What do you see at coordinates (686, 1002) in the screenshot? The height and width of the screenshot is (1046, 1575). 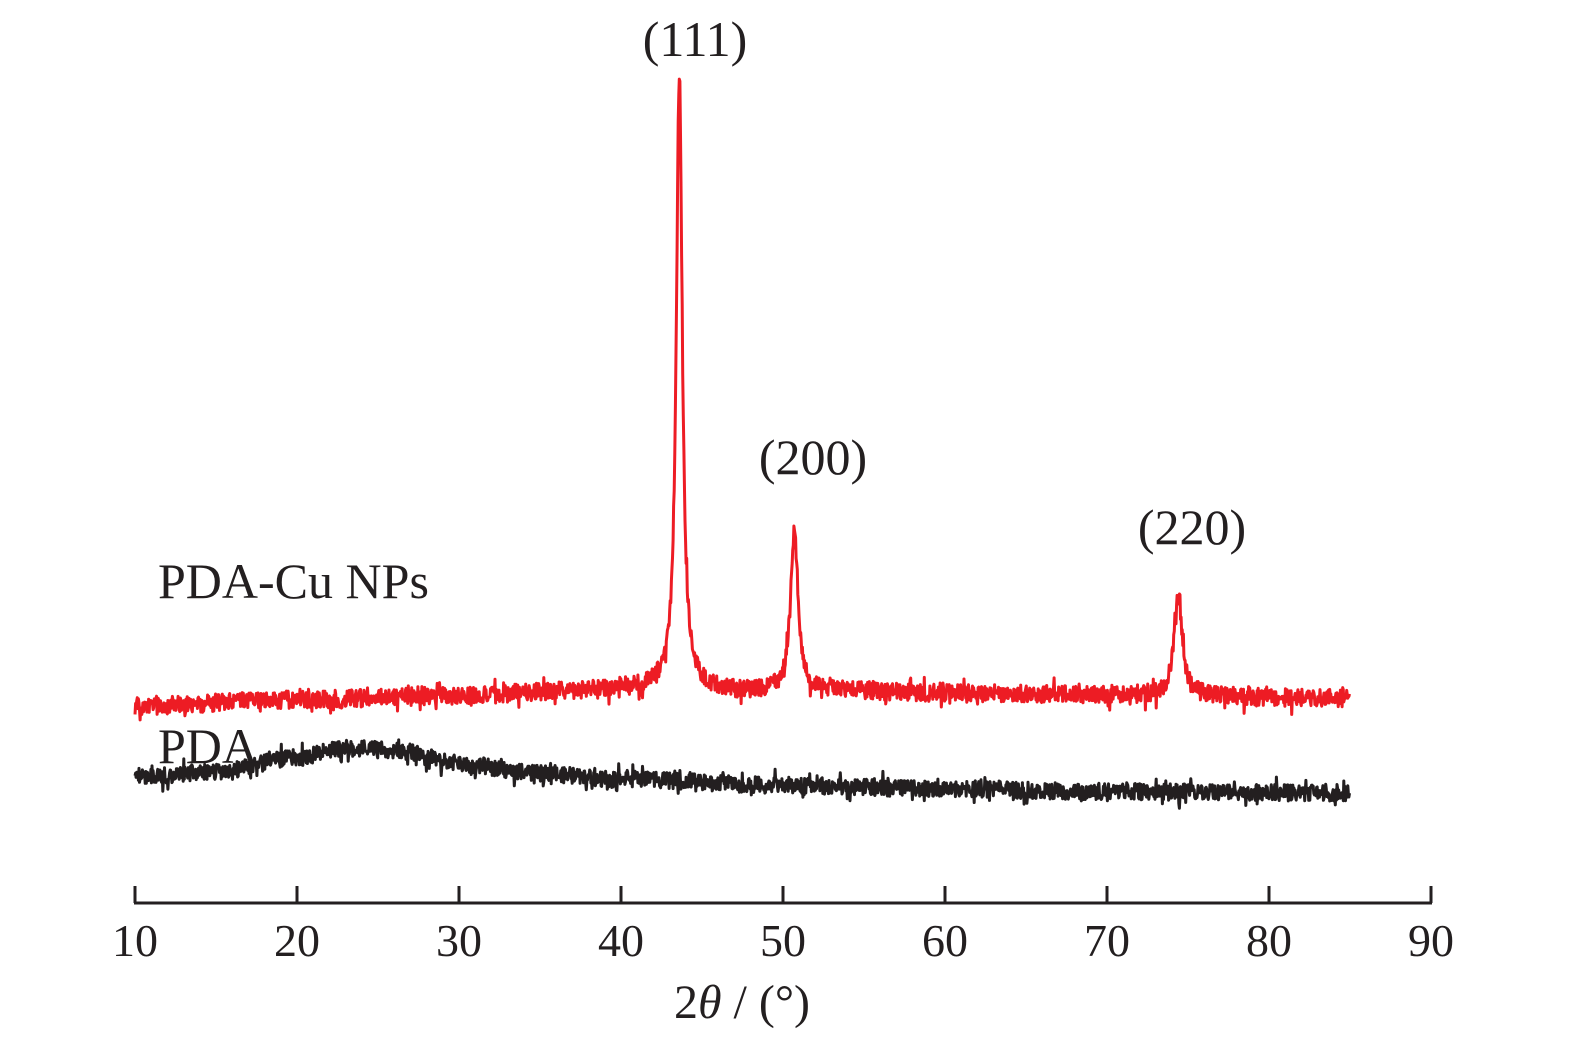 I see `x-axis-title-prefix: 2` at bounding box center [686, 1002].